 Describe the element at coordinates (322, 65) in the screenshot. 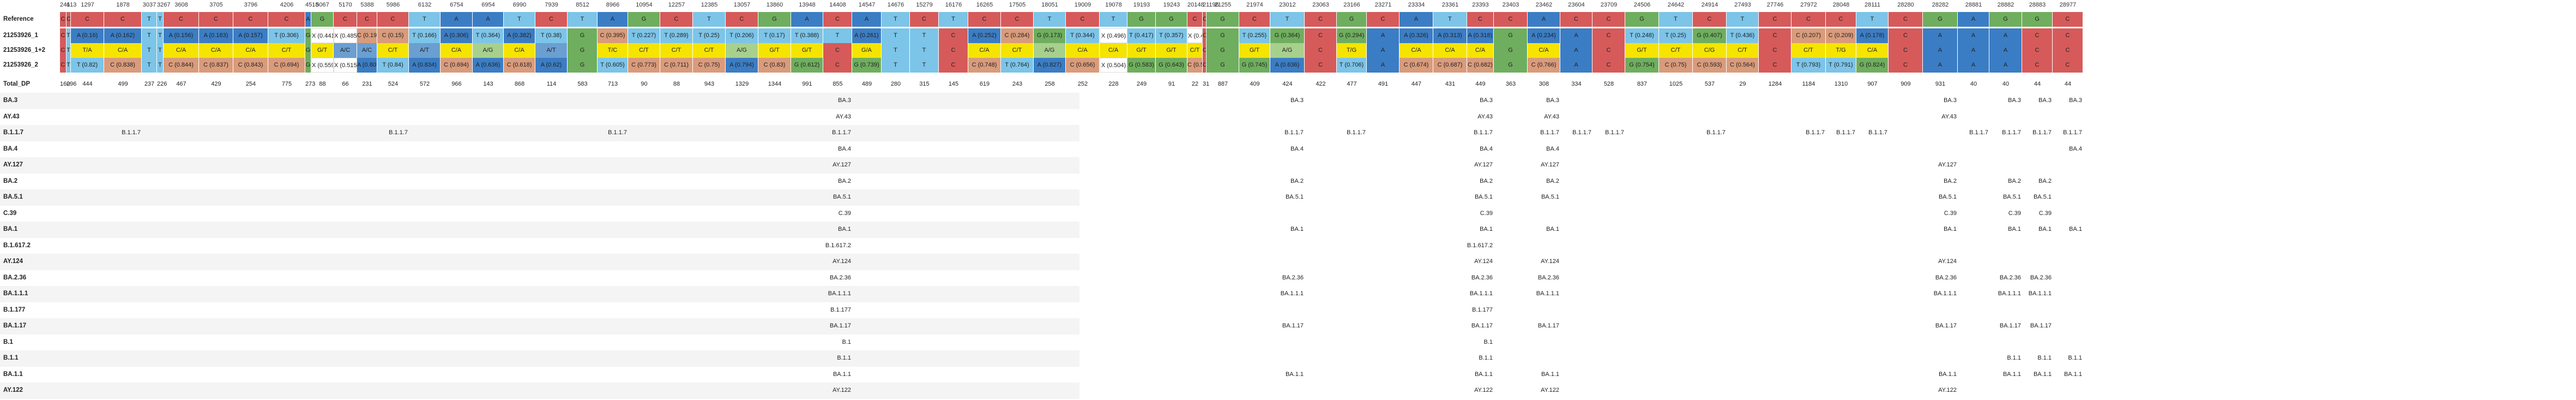

I see `sample-cell: X (0.559)` at that location.